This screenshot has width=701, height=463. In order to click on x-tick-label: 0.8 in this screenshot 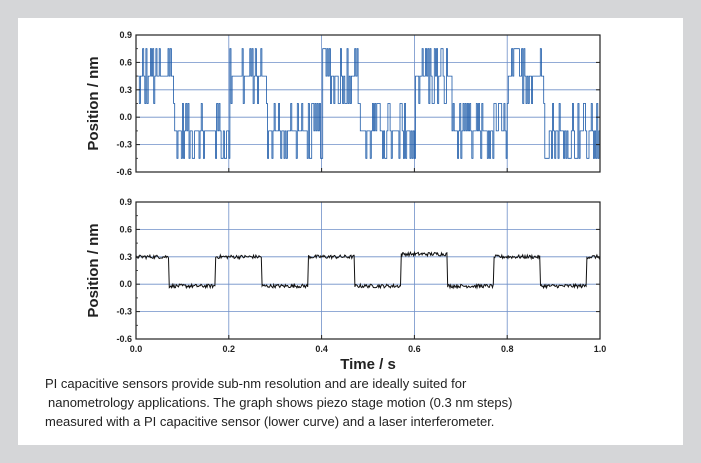, I will do `click(507, 349)`.